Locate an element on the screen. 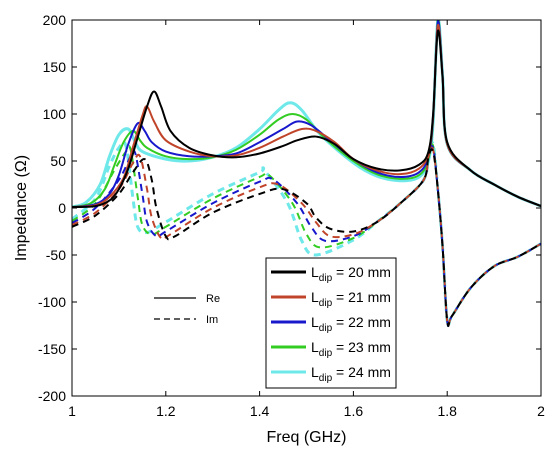  line-style-legend: Re Im is located at coordinates (187, 309).